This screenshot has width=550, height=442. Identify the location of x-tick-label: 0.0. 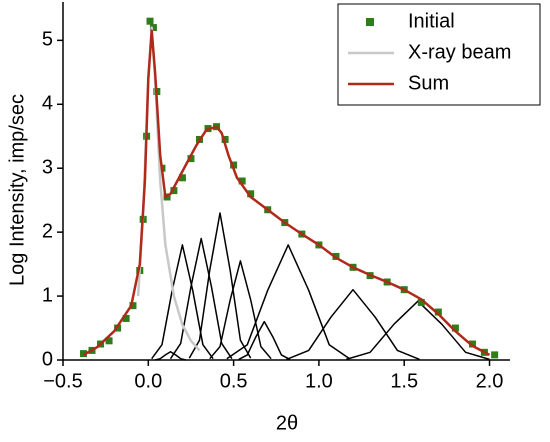
(148, 381).